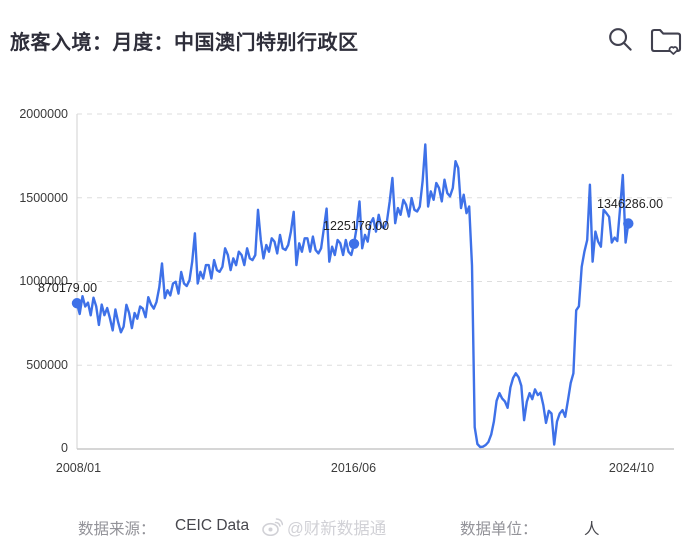 The width and height of the screenshot is (690, 554). I want to click on x-axis-tick: 2016/06, so click(353, 468).